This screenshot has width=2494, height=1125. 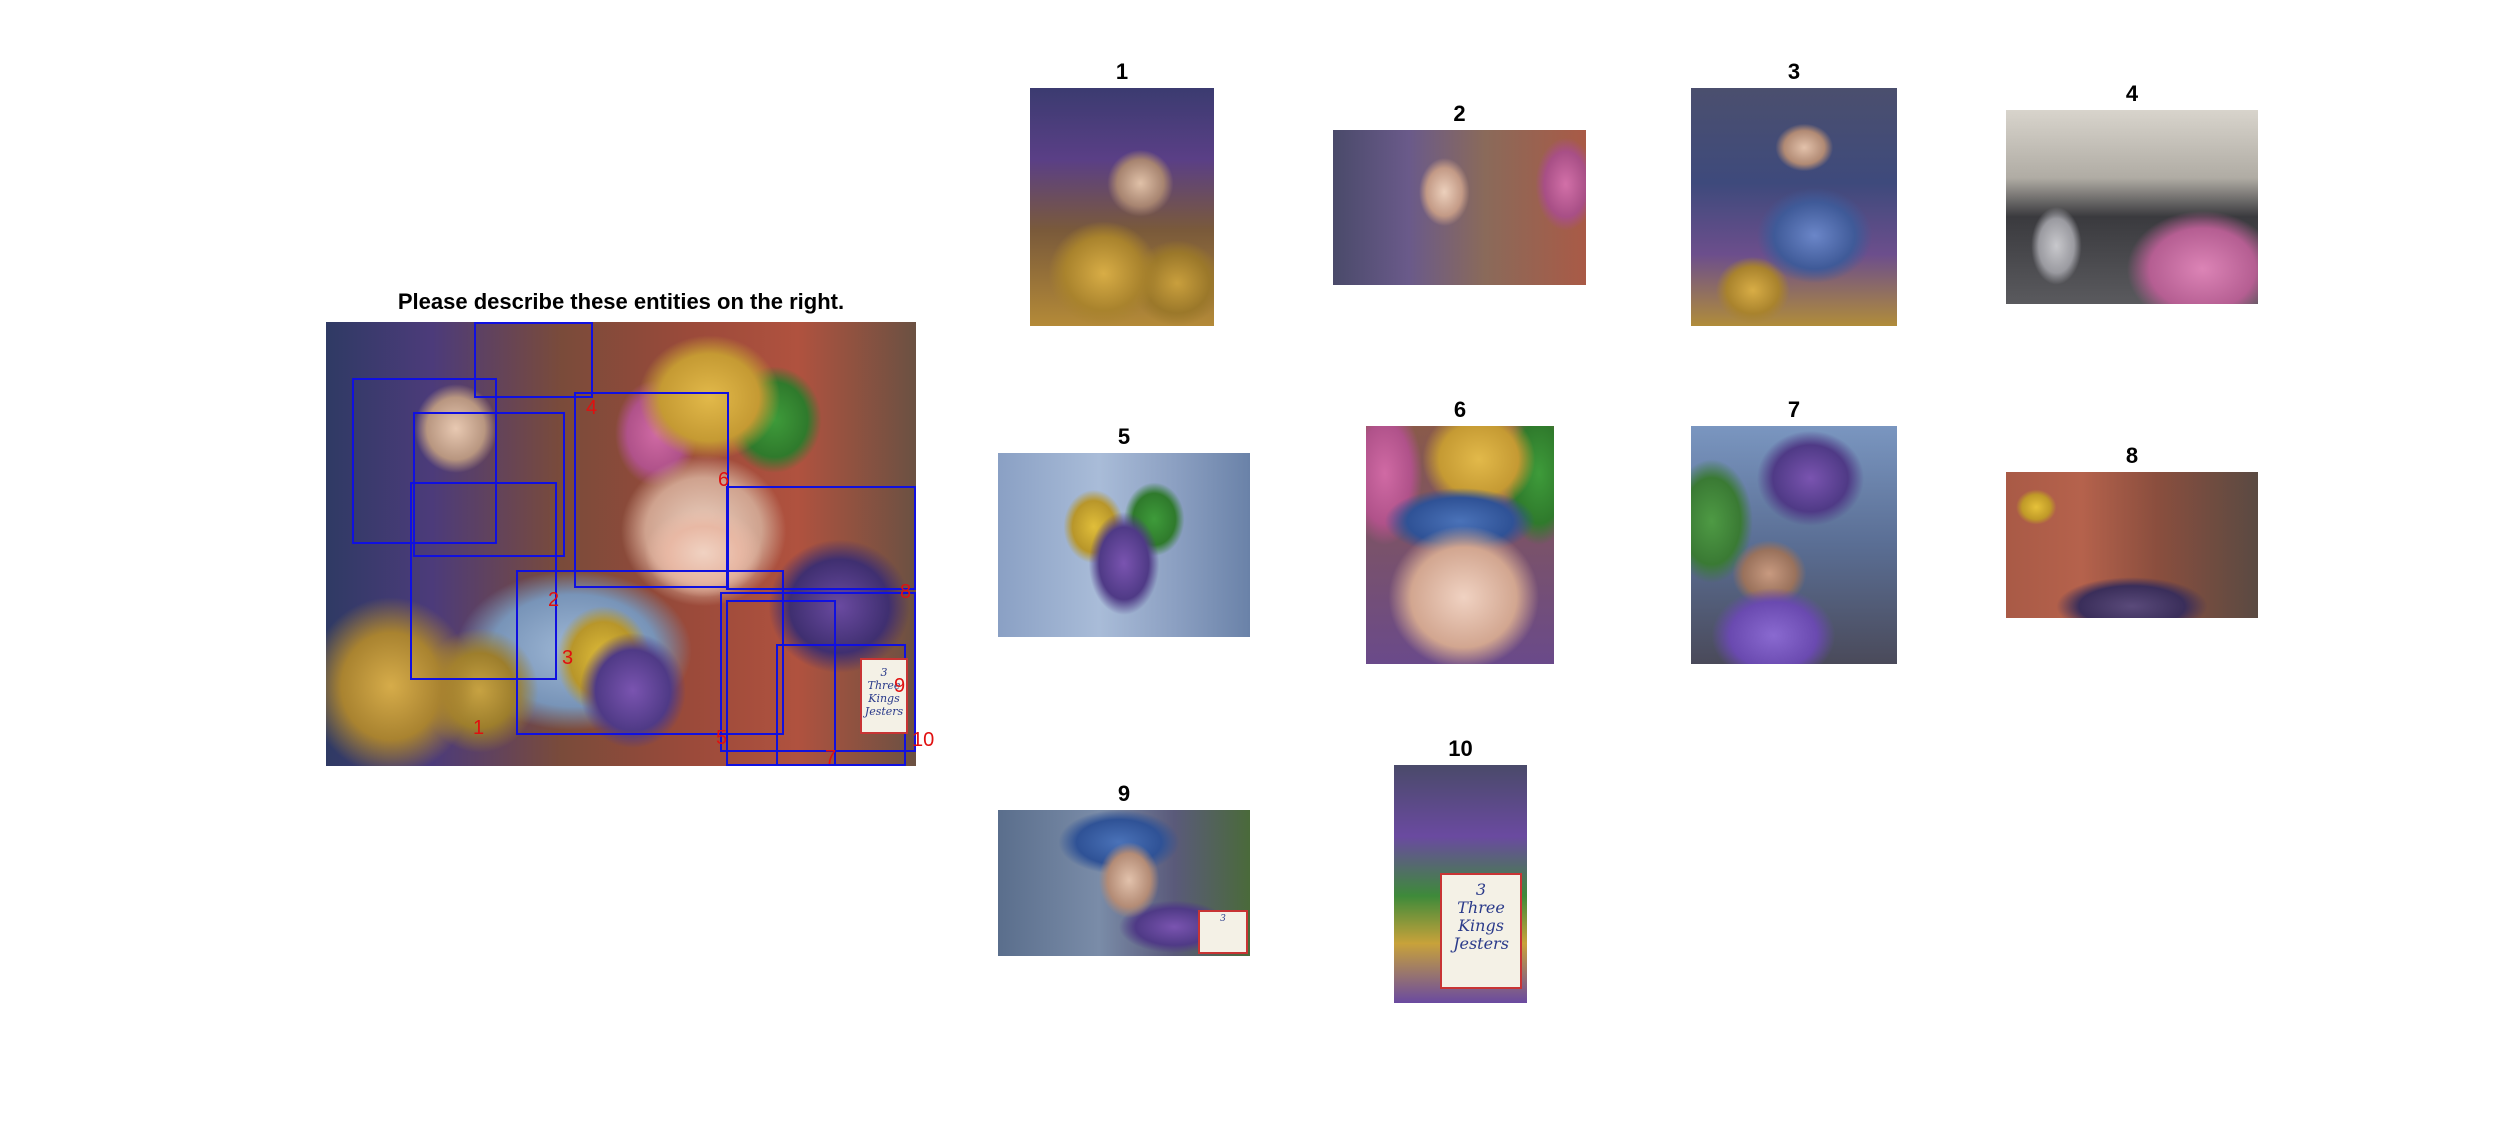 I want to click on crop-4: 4, so click(x=2132, y=192).